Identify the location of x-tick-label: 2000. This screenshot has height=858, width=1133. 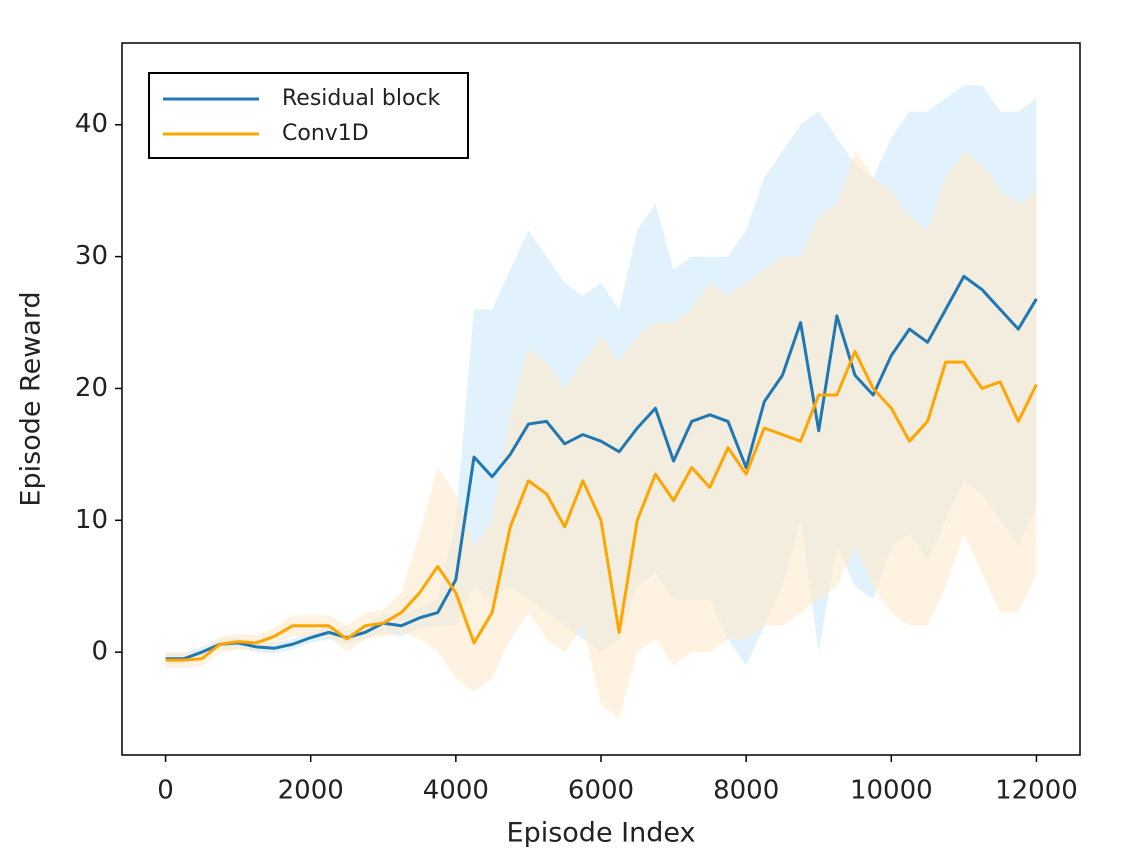
(311, 791).